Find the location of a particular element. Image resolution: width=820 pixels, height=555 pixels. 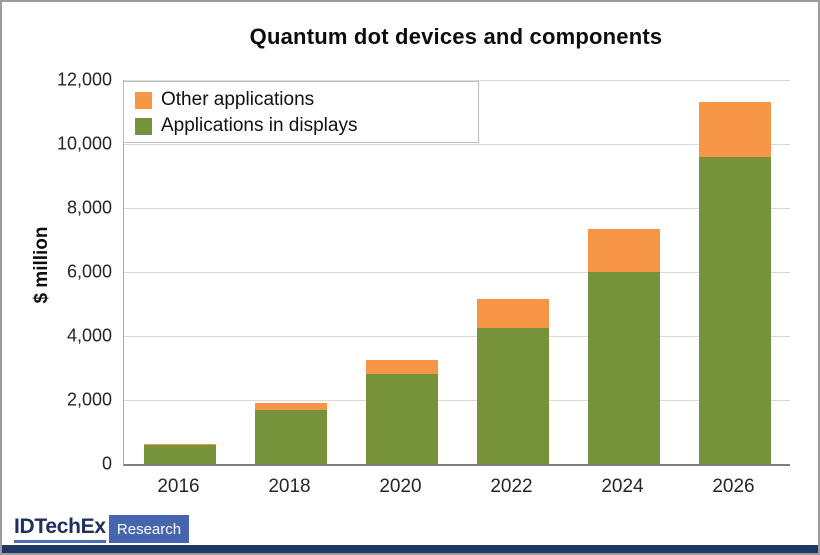

legend-item-other-applications: Other applications is located at coordinates (306, 100).